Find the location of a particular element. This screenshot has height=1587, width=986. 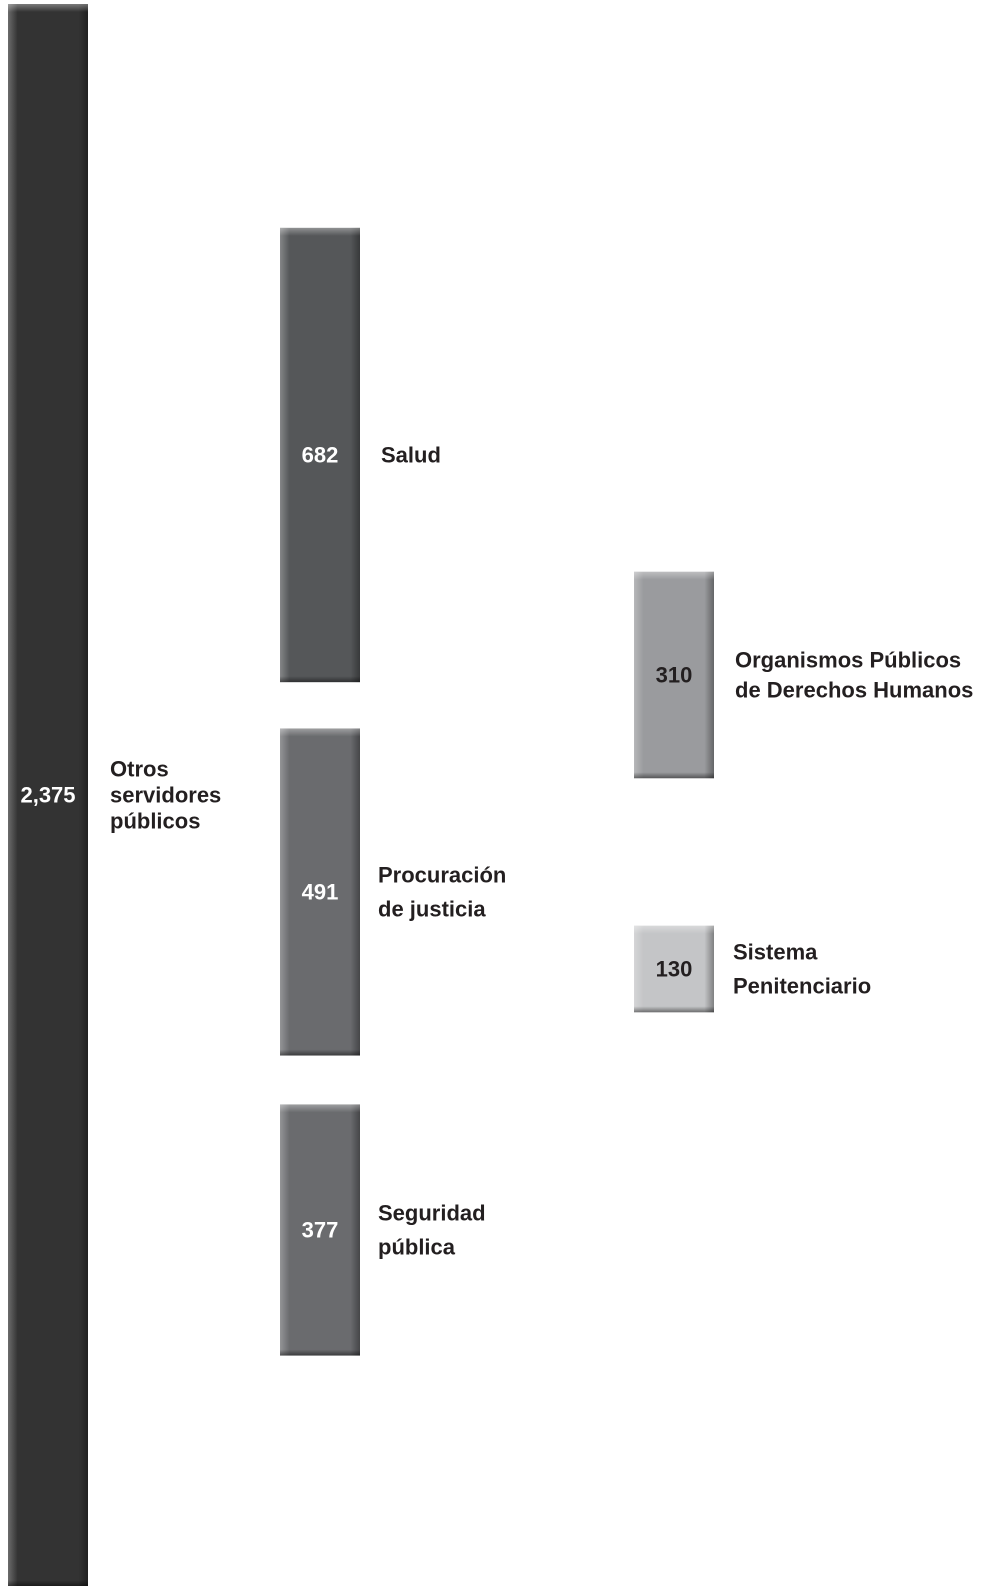

bar-value-label: 130 is located at coordinates (674, 969).